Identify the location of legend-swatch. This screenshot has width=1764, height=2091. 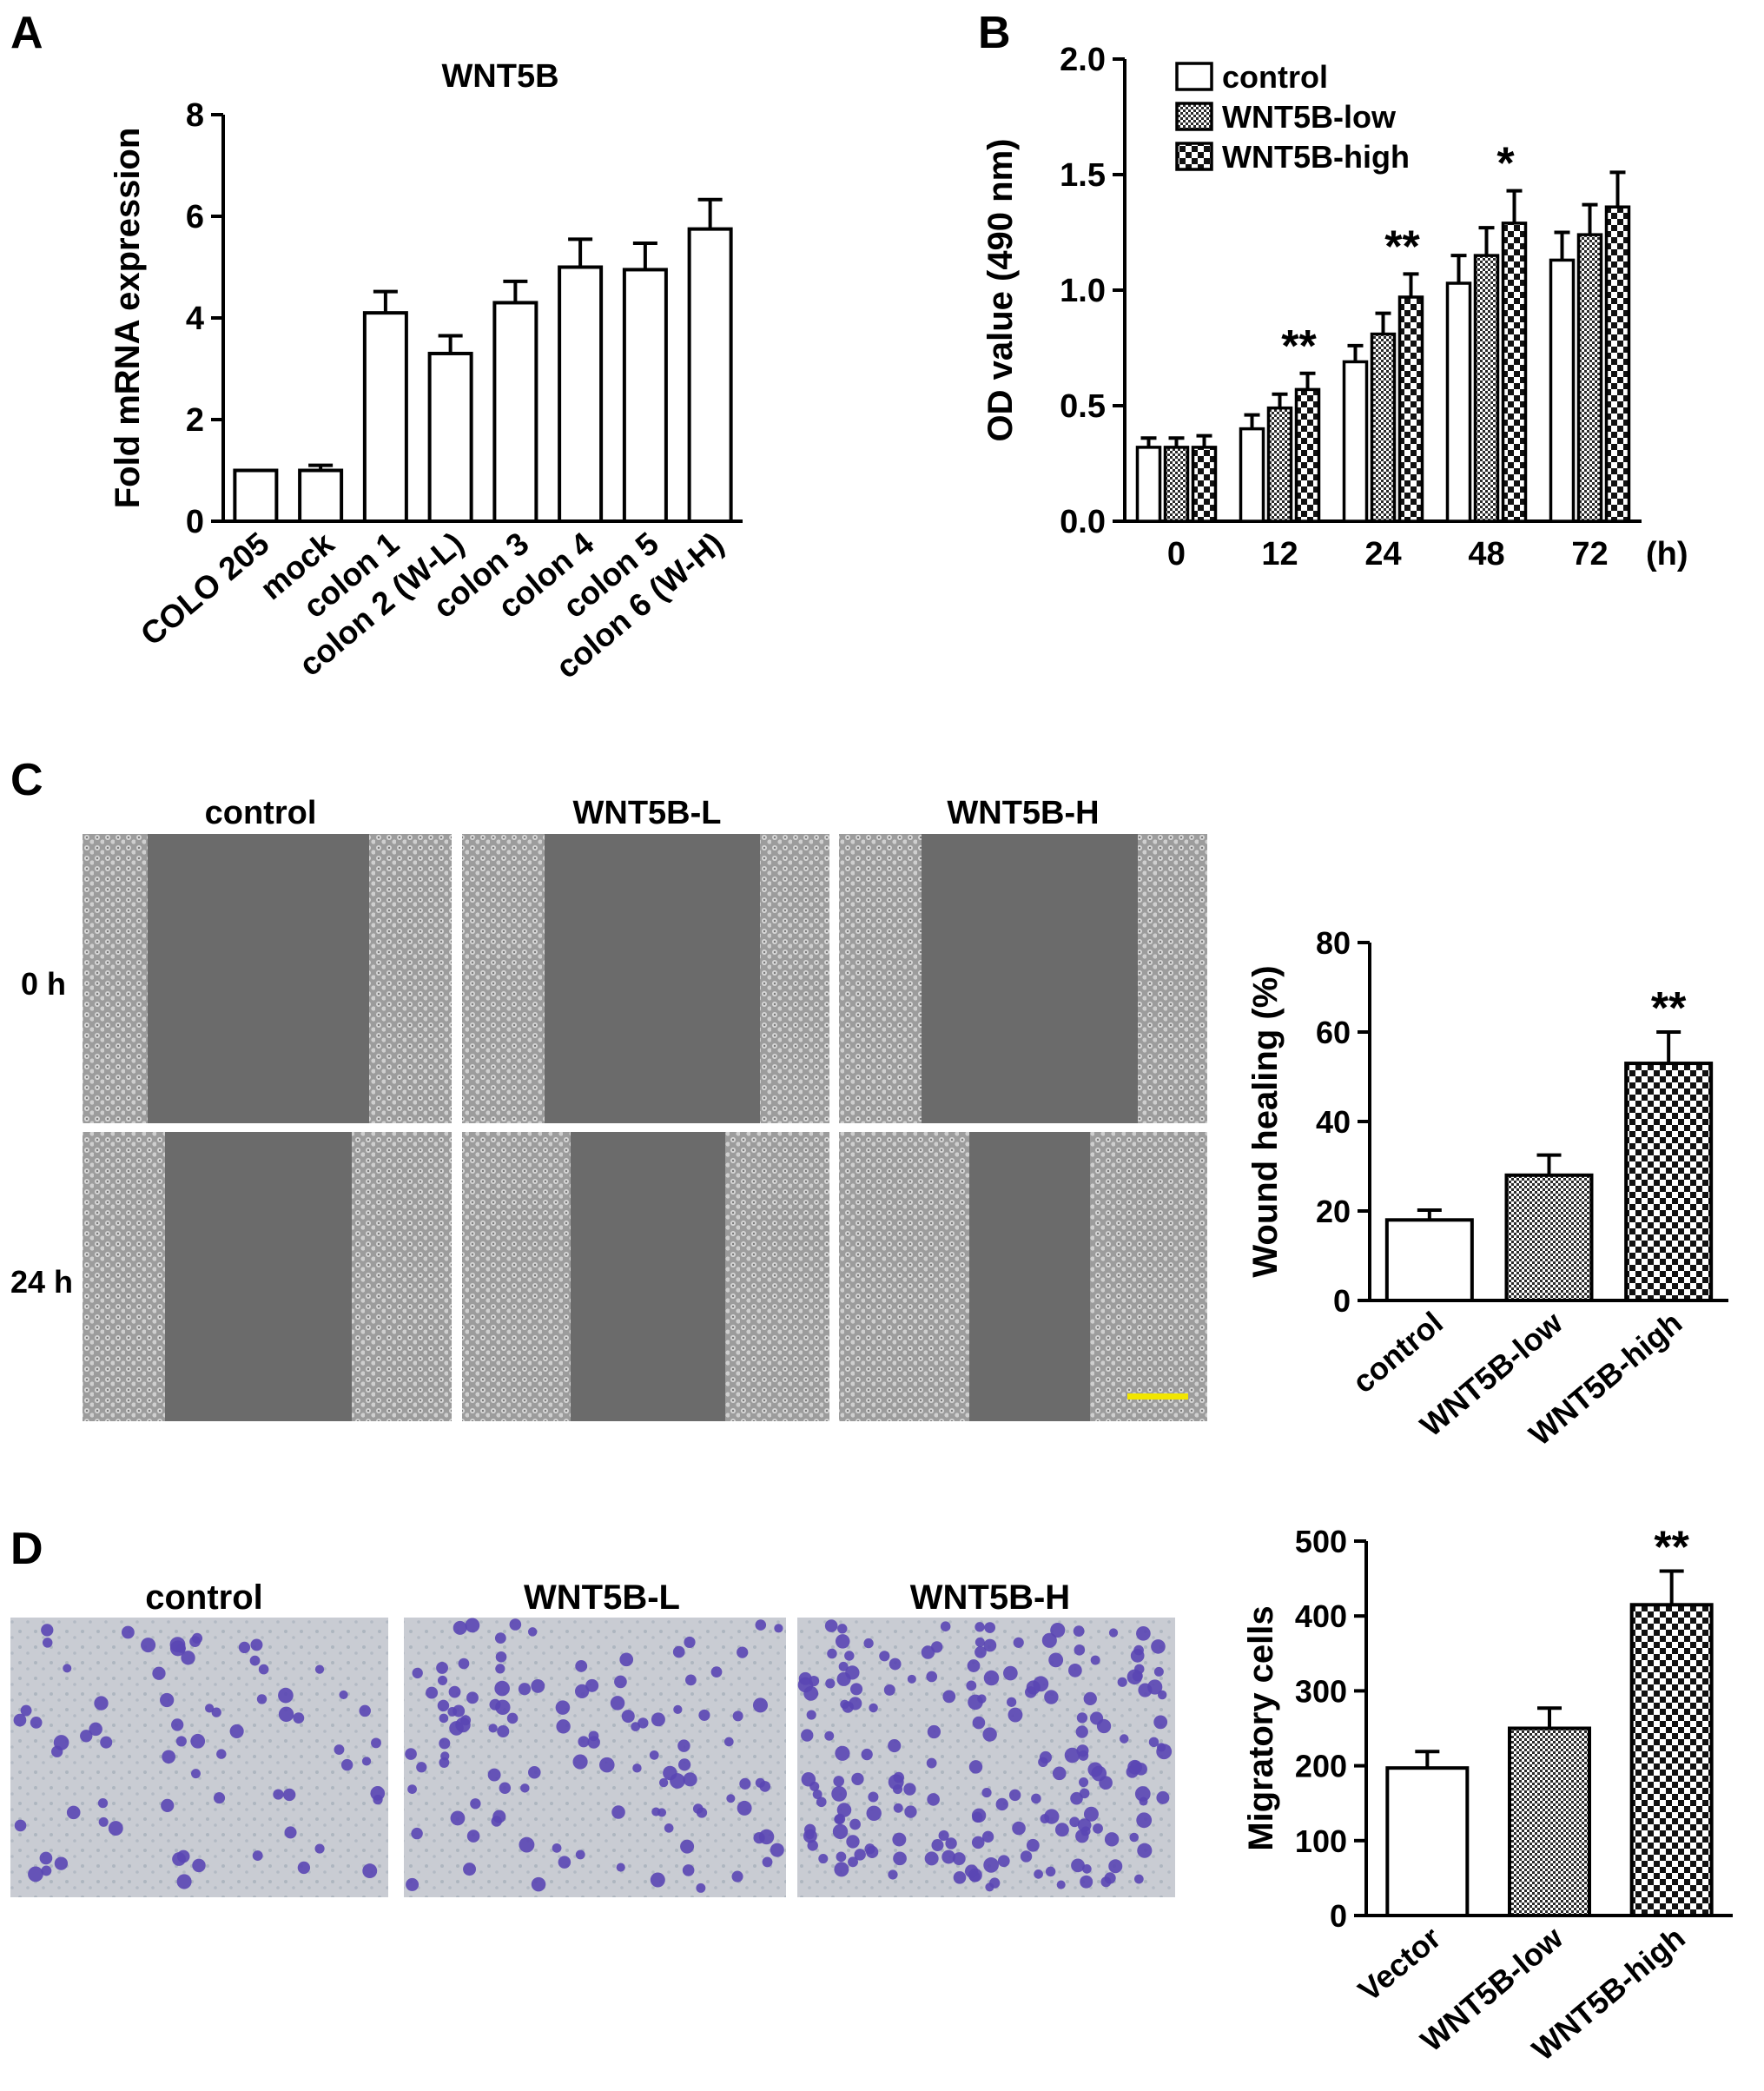
(1194, 116).